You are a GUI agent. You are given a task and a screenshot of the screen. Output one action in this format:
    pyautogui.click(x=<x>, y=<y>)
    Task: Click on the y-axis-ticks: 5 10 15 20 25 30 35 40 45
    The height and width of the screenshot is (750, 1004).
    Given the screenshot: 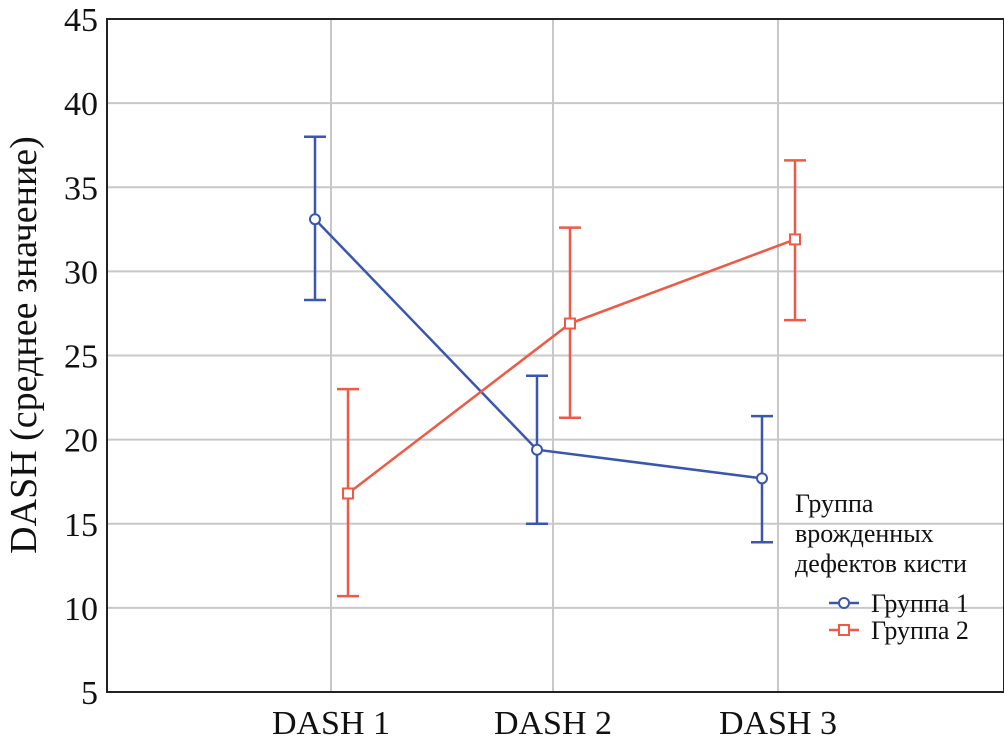 What is the action you would take?
    pyautogui.click(x=81, y=357)
    